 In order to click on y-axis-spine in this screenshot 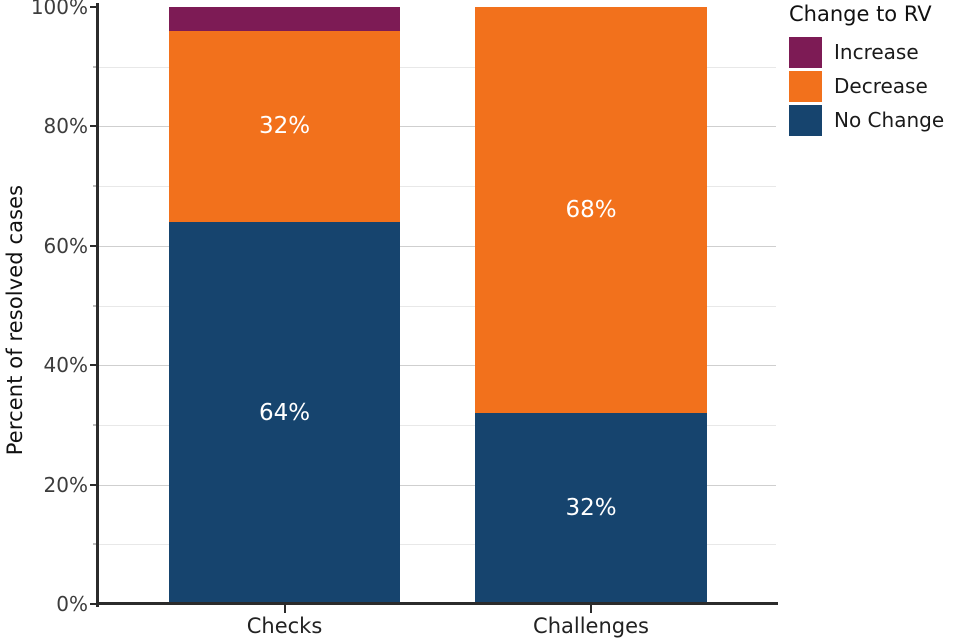, I will do `click(97, 305)`.